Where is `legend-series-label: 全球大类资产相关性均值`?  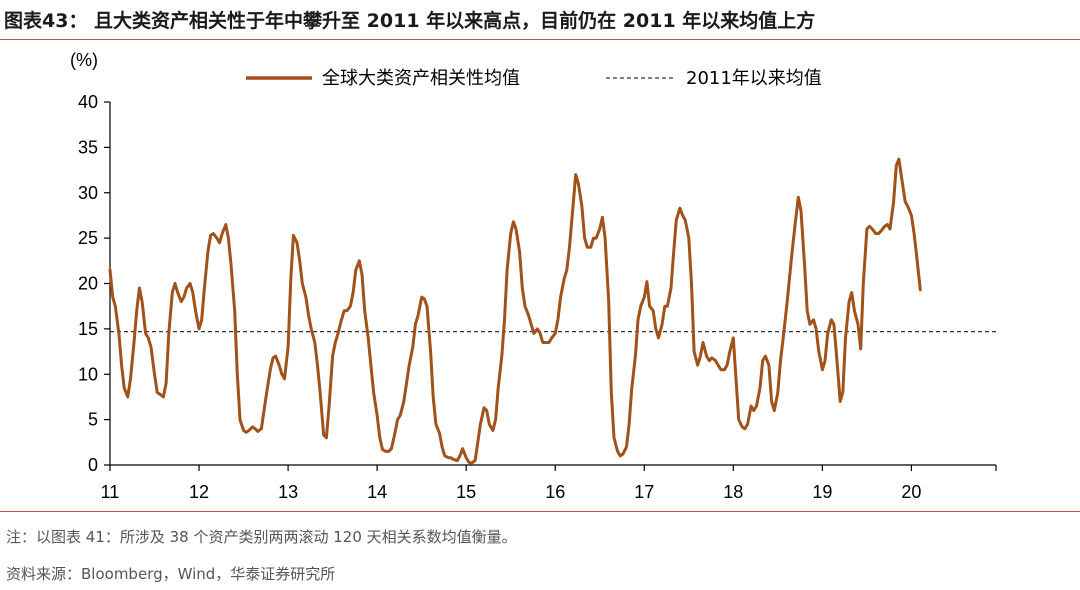 legend-series-label: 全球大类资产相关性均值 is located at coordinates (421, 78).